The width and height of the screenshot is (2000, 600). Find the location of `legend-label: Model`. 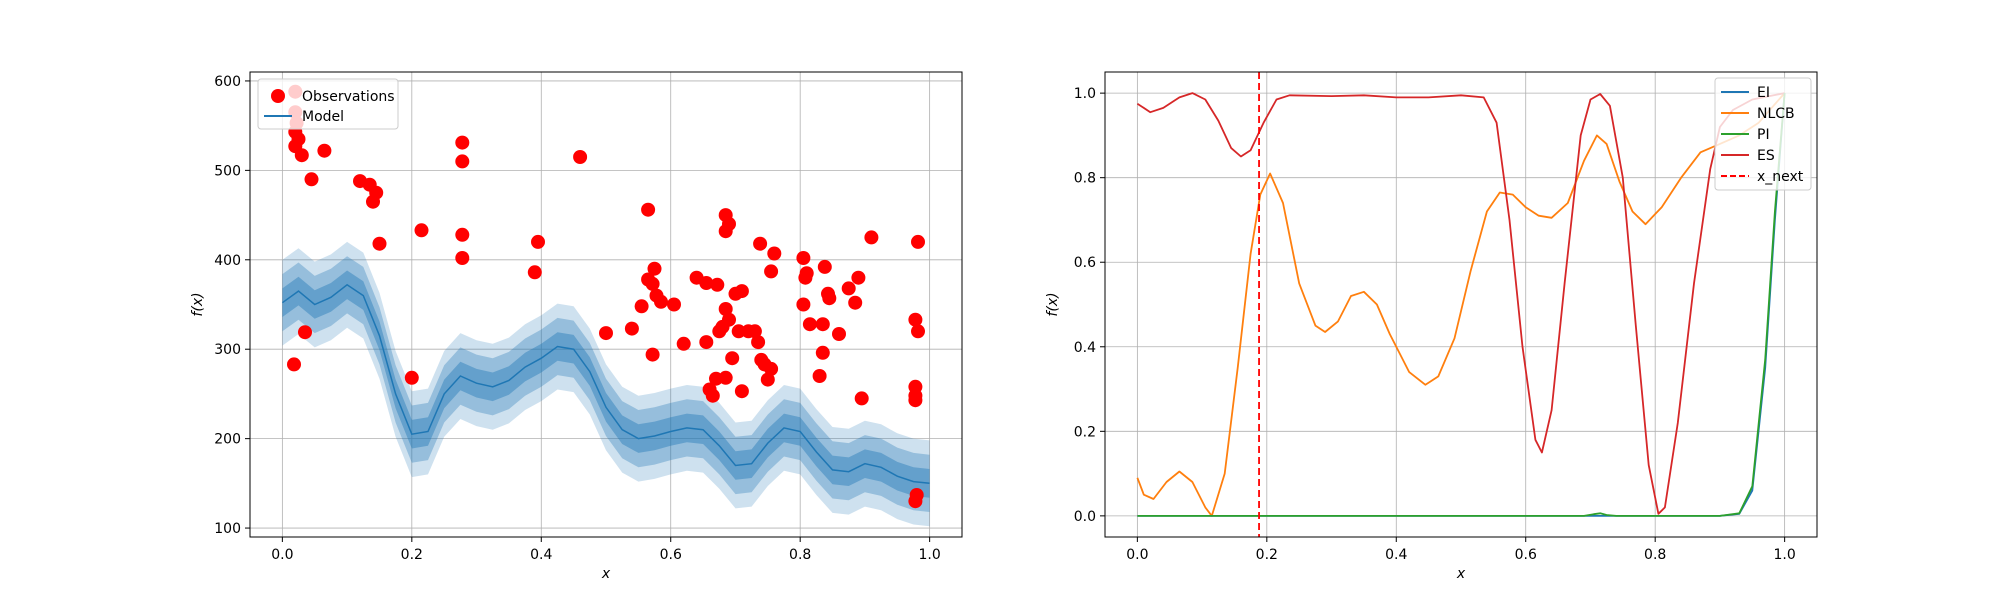

legend-label: Model is located at coordinates (323, 117).